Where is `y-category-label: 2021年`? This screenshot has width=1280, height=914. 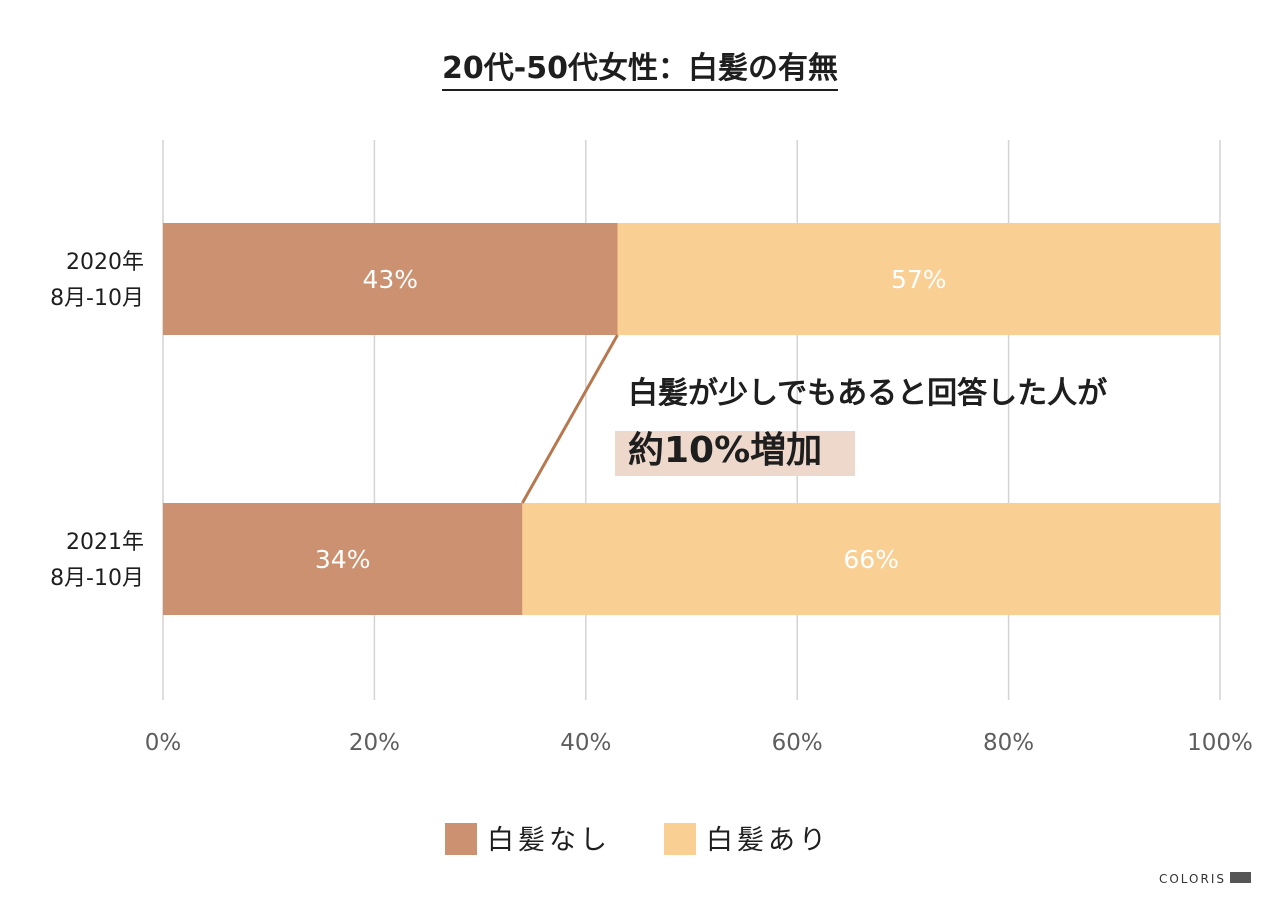 y-category-label: 2021年 is located at coordinates (105, 542).